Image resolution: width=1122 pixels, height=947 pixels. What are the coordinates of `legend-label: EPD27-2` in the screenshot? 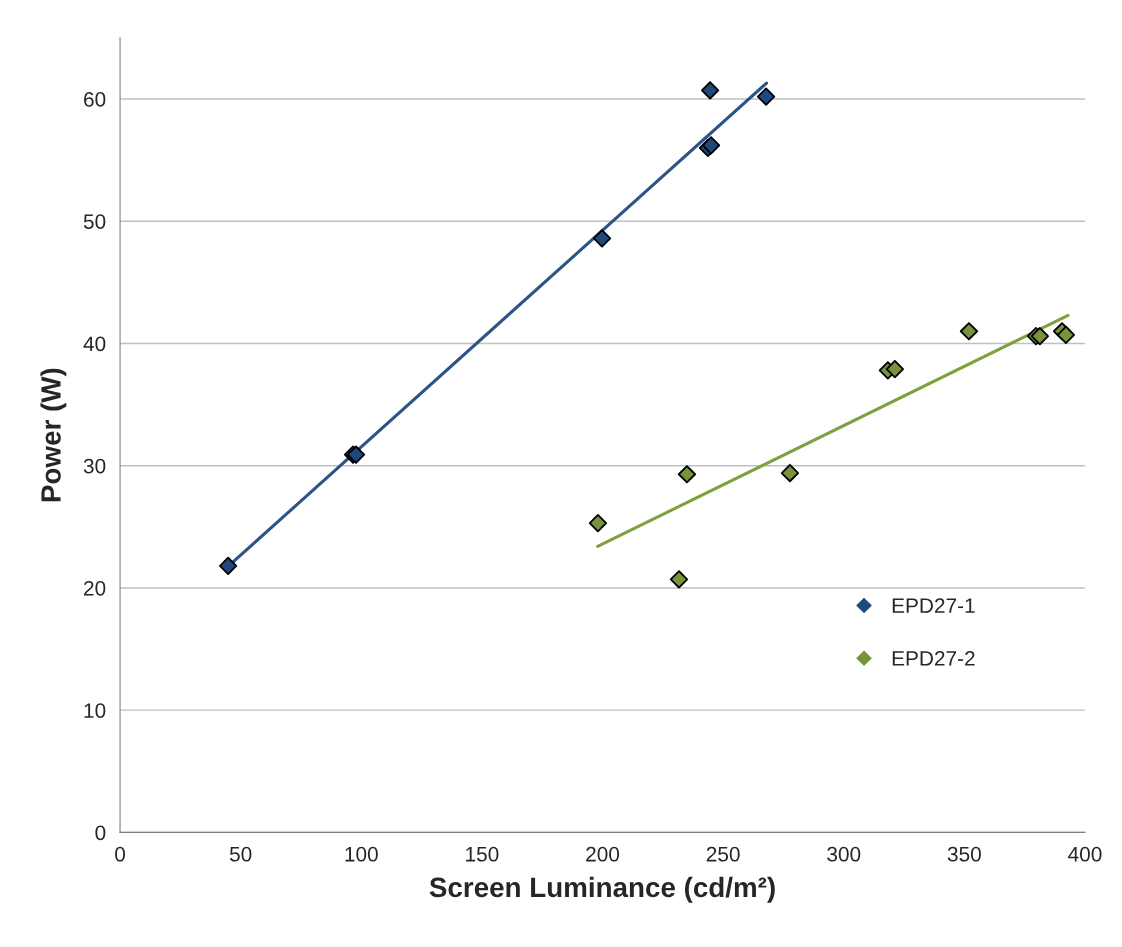 It's located at (933, 658).